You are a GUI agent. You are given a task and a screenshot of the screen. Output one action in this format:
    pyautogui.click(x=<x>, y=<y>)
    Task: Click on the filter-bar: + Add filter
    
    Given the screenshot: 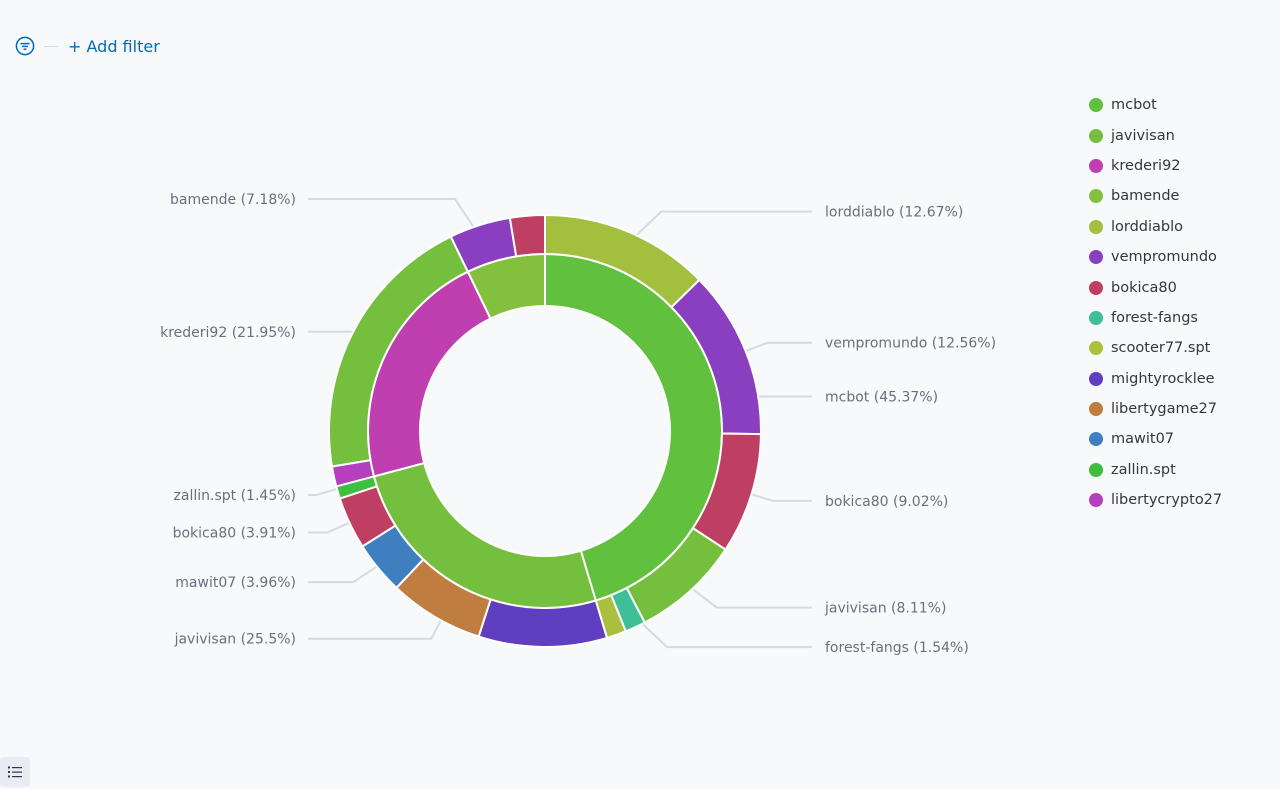 What is the action you would take?
    pyautogui.click(x=87, y=46)
    